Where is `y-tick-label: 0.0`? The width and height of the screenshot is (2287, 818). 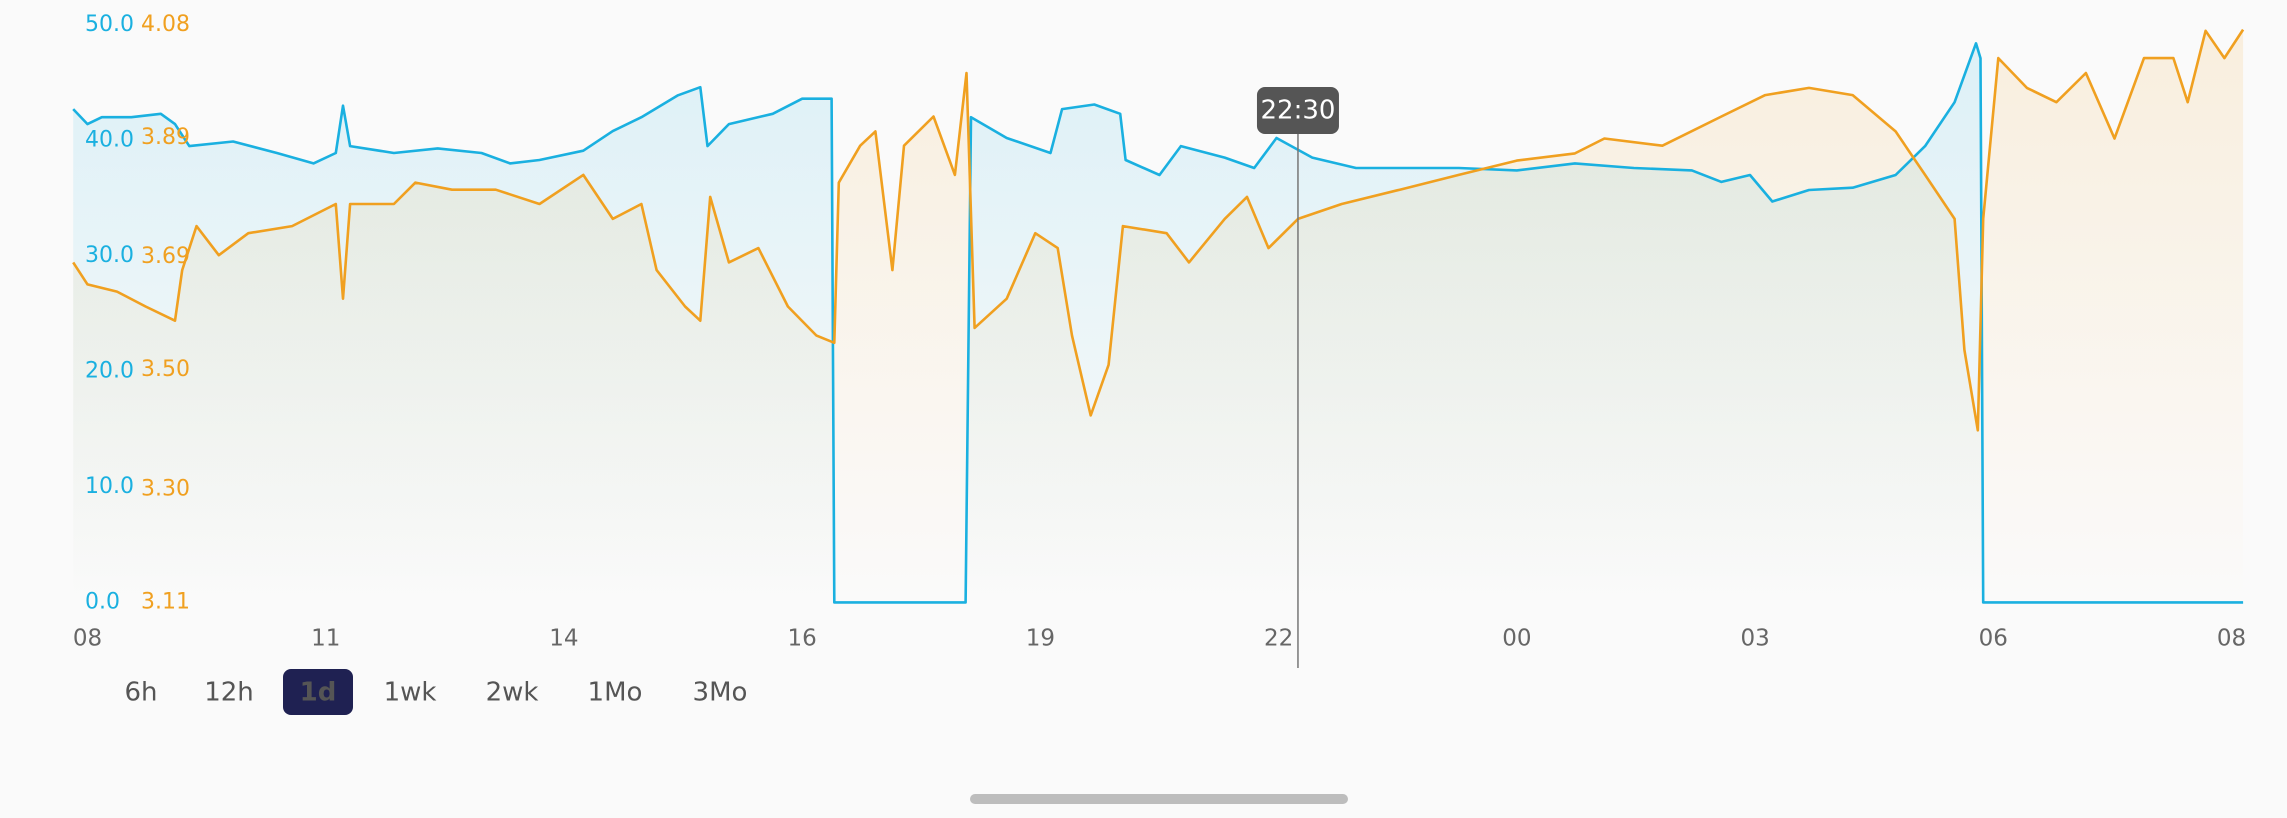 y-tick-label: 0.0 is located at coordinates (102, 601).